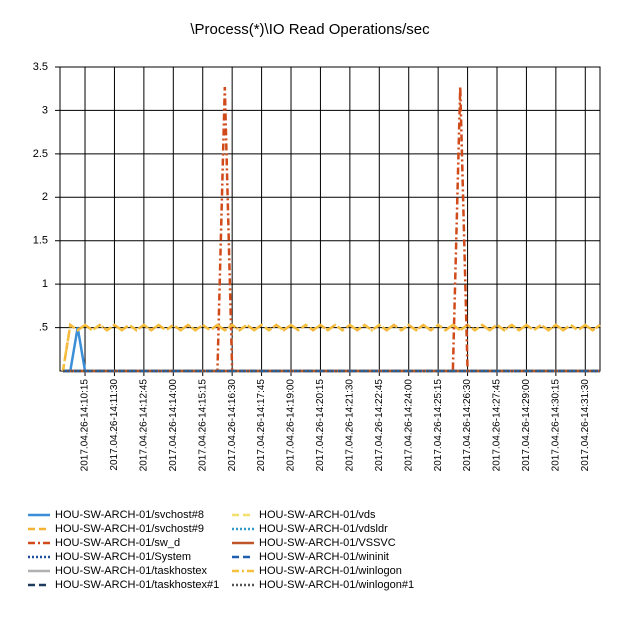 This screenshot has width=620, height=620. I want to click on series-line, so click(331, 347).